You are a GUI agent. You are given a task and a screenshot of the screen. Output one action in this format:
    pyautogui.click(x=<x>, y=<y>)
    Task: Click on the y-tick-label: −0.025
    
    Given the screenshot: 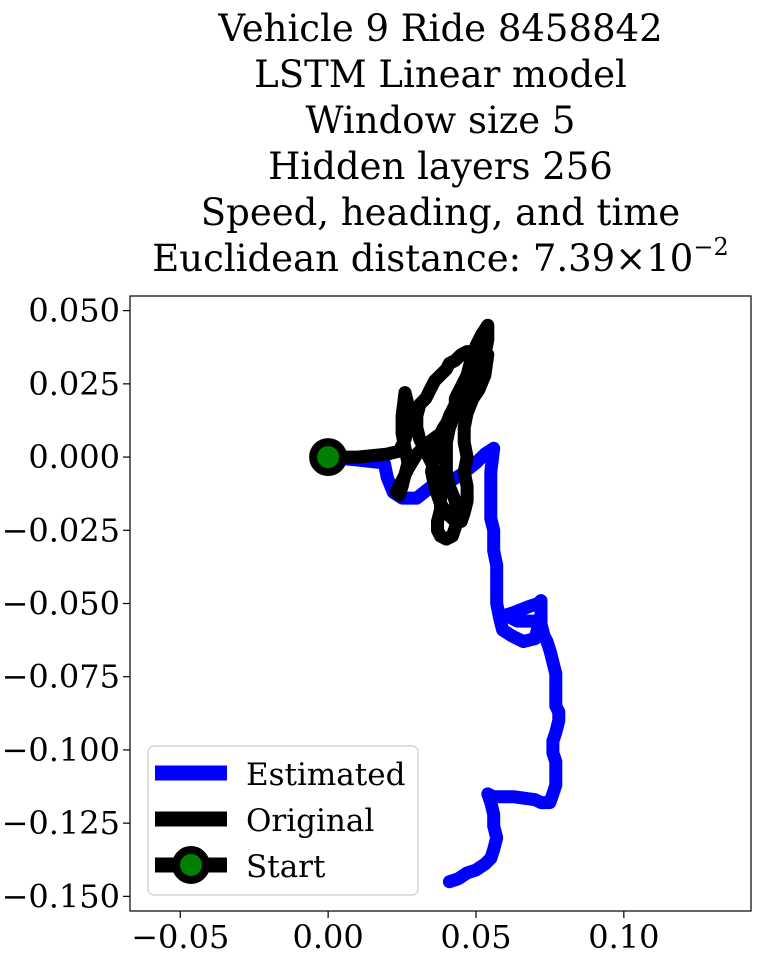 What is the action you would take?
    pyautogui.click(x=61, y=530)
    